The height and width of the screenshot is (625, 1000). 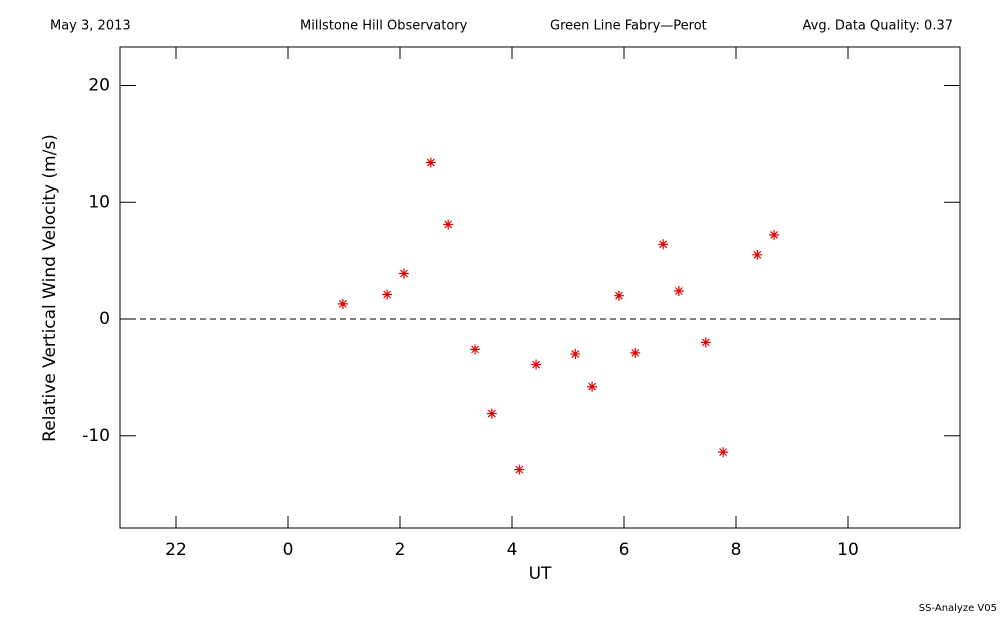 What do you see at coordinates (624, 550) in the screenshot?
I see `x-tick-label: 6` at bounding box center [624, 550].